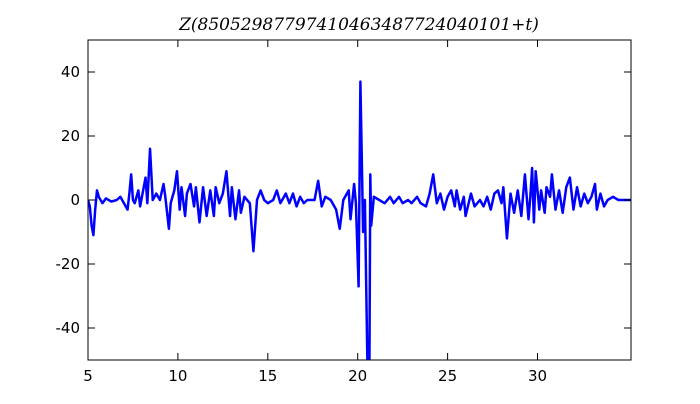  I want to click on y-tick-label: 0, so click(75, 200).